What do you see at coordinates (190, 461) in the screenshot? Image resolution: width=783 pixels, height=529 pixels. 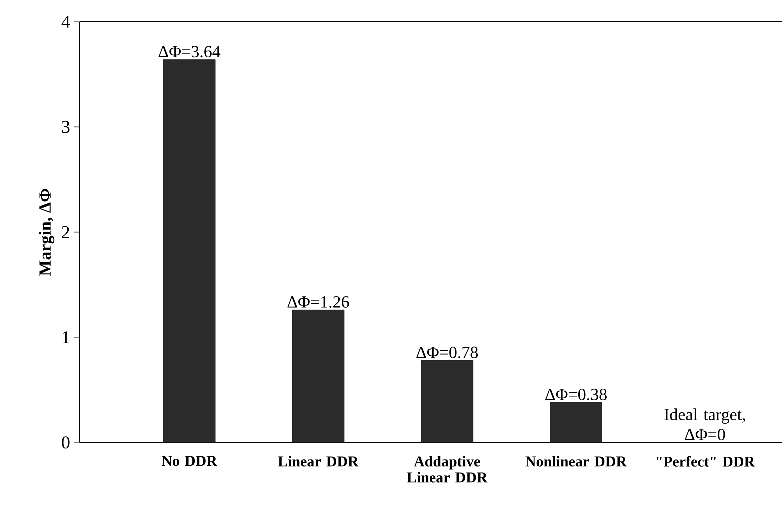 I see `x-tick-label: No DDR` at bounding box center [190, 461].